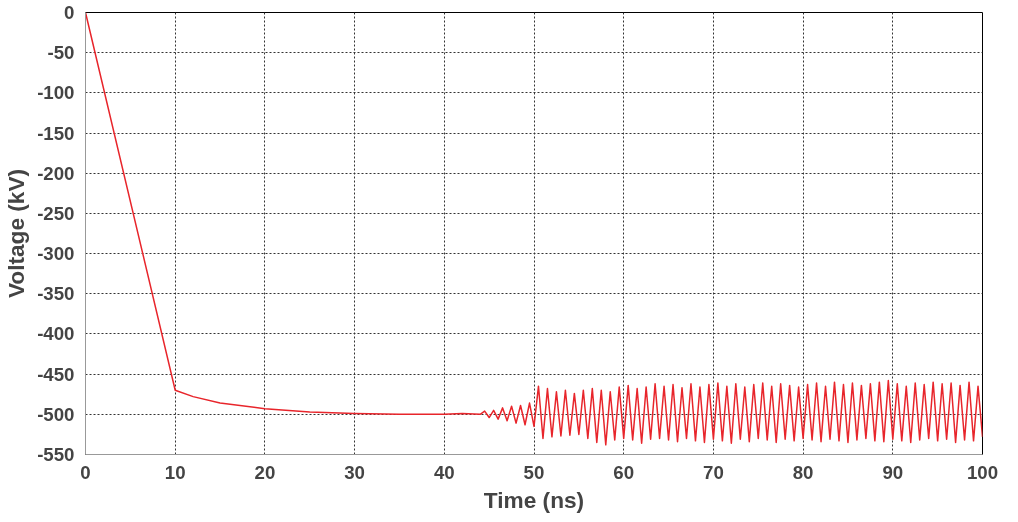 This screenshot has width=1018, height=522. I want to click on y-tick-label: -250, so click(56, 213).